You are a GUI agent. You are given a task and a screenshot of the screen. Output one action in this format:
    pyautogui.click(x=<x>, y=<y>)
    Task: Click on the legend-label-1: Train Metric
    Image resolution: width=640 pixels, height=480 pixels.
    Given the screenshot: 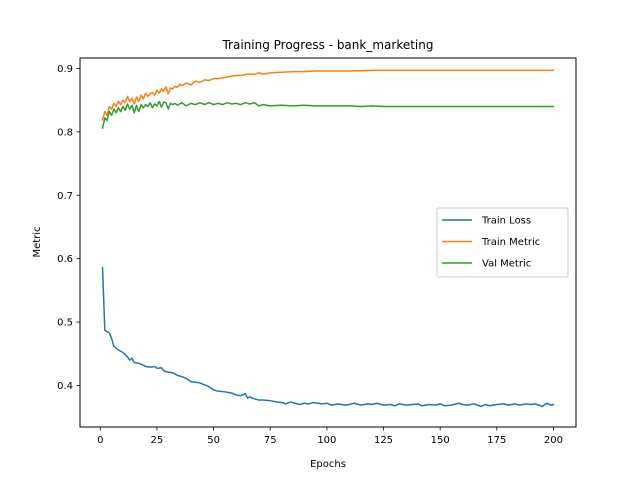 What is the action you would take?
    pyautogui.click(x=510, y=242)
    